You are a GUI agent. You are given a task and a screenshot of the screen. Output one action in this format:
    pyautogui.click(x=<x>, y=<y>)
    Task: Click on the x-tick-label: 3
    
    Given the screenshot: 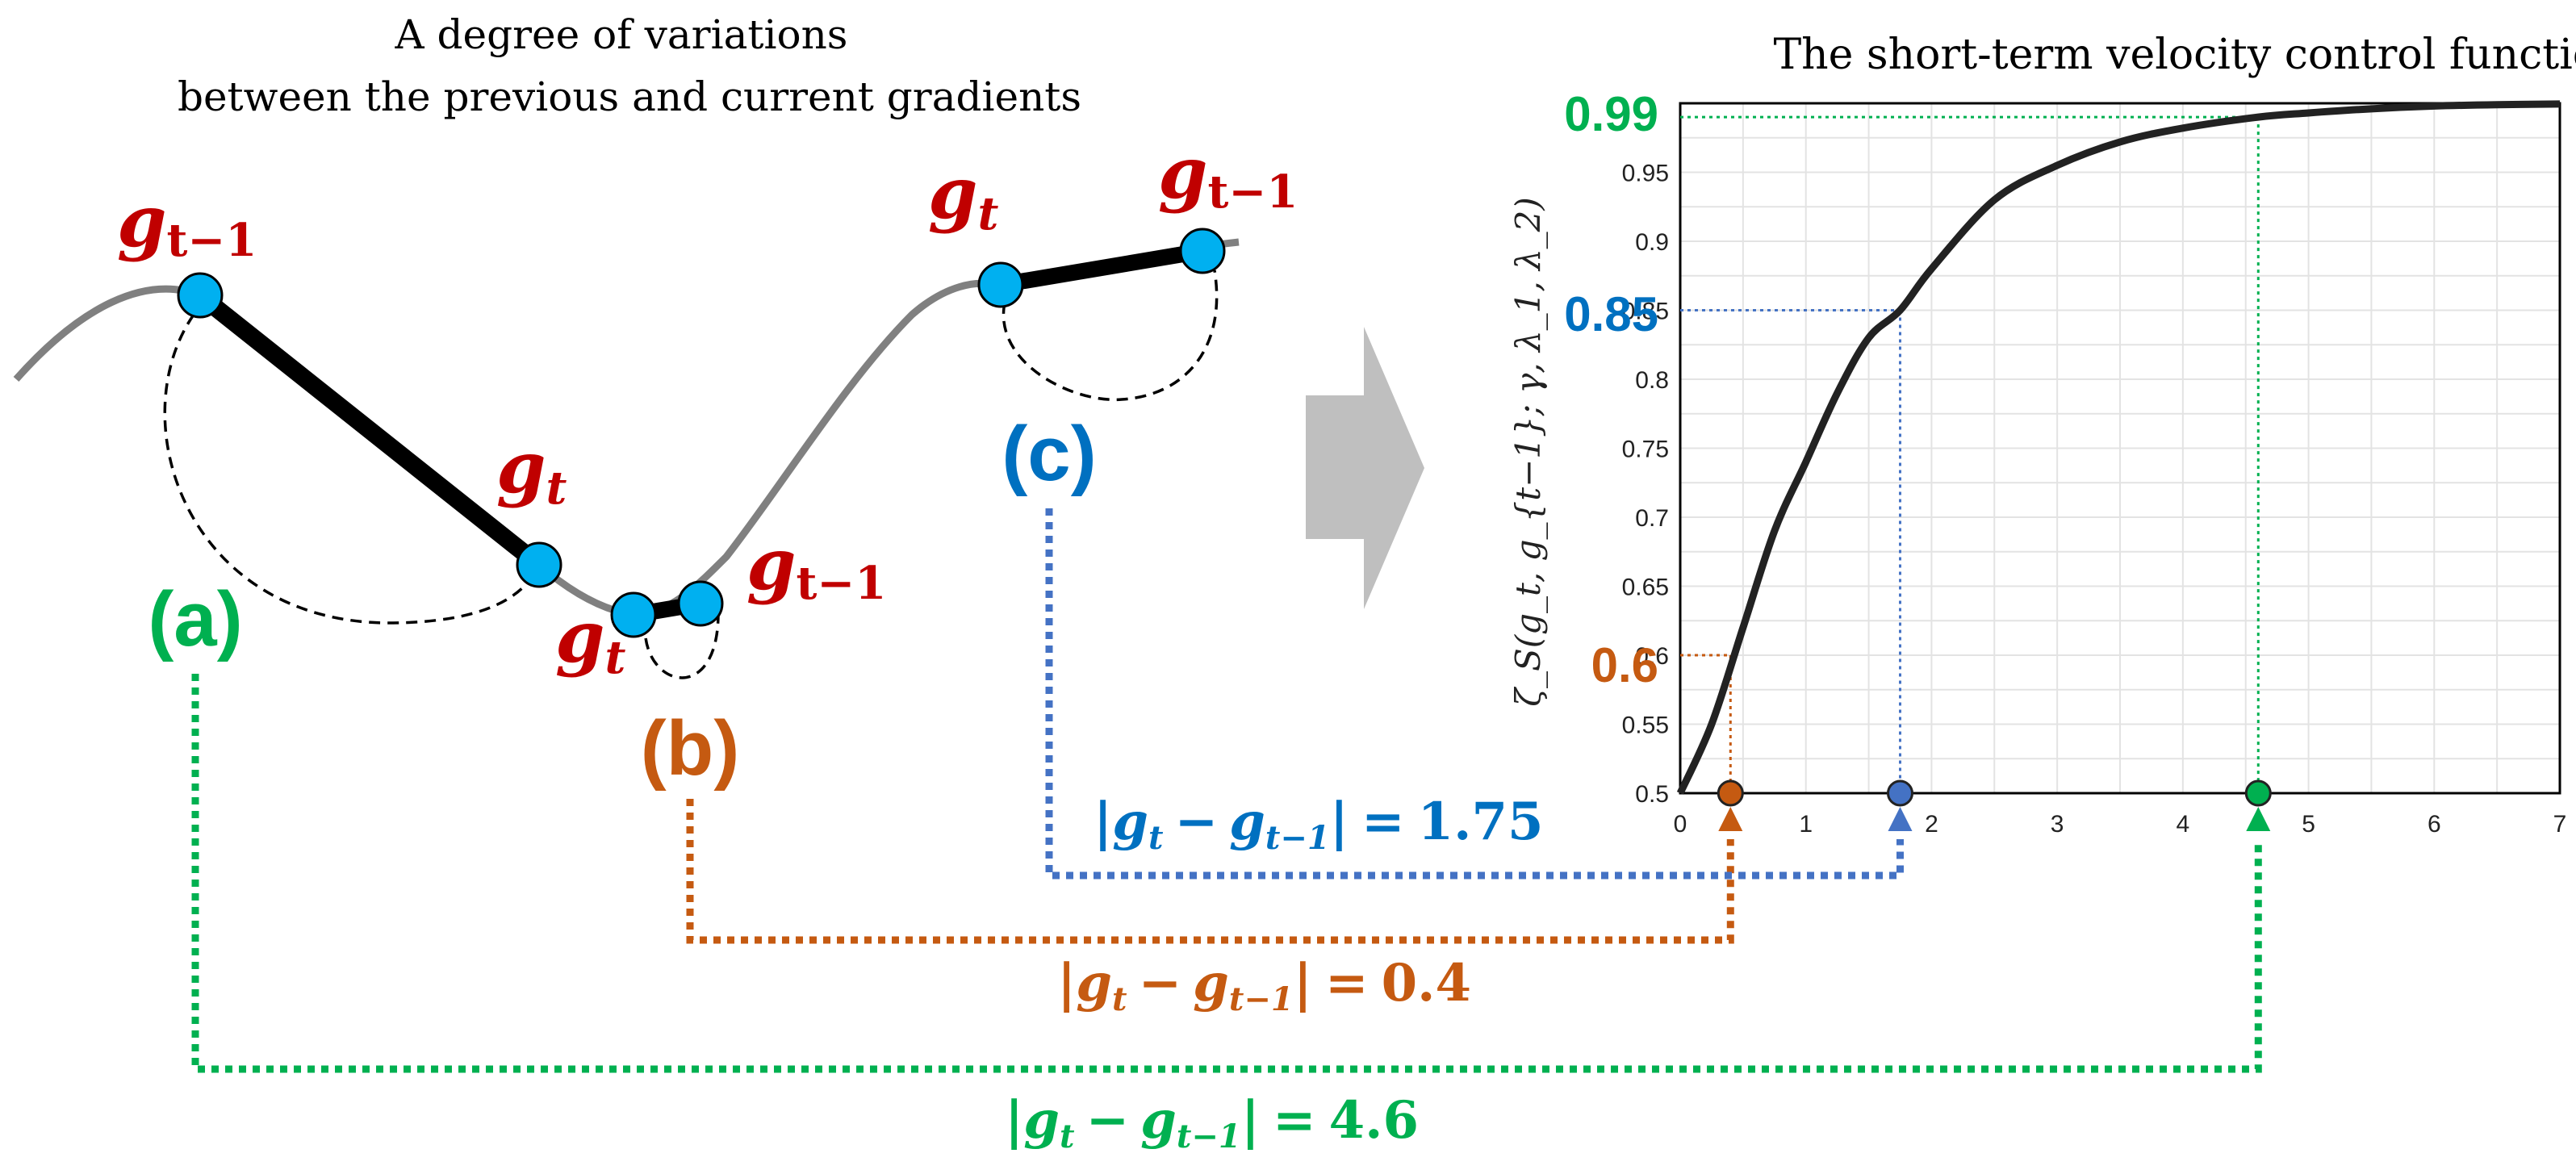 What is the action you would take?
    pyautogui.click(x=2057, y=824)
    